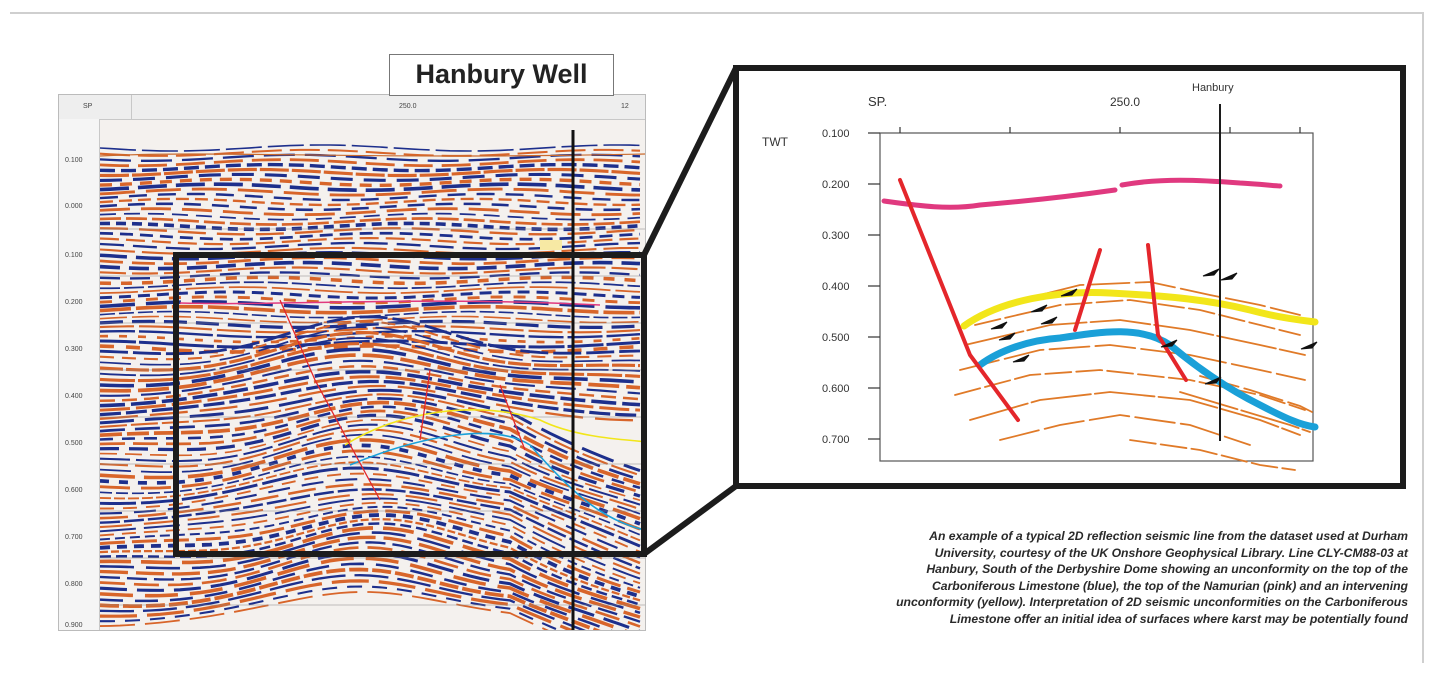  Describe the element at coordinates (1213, 88) in the screenshot. I see `well-label: Hanbury` at that location.